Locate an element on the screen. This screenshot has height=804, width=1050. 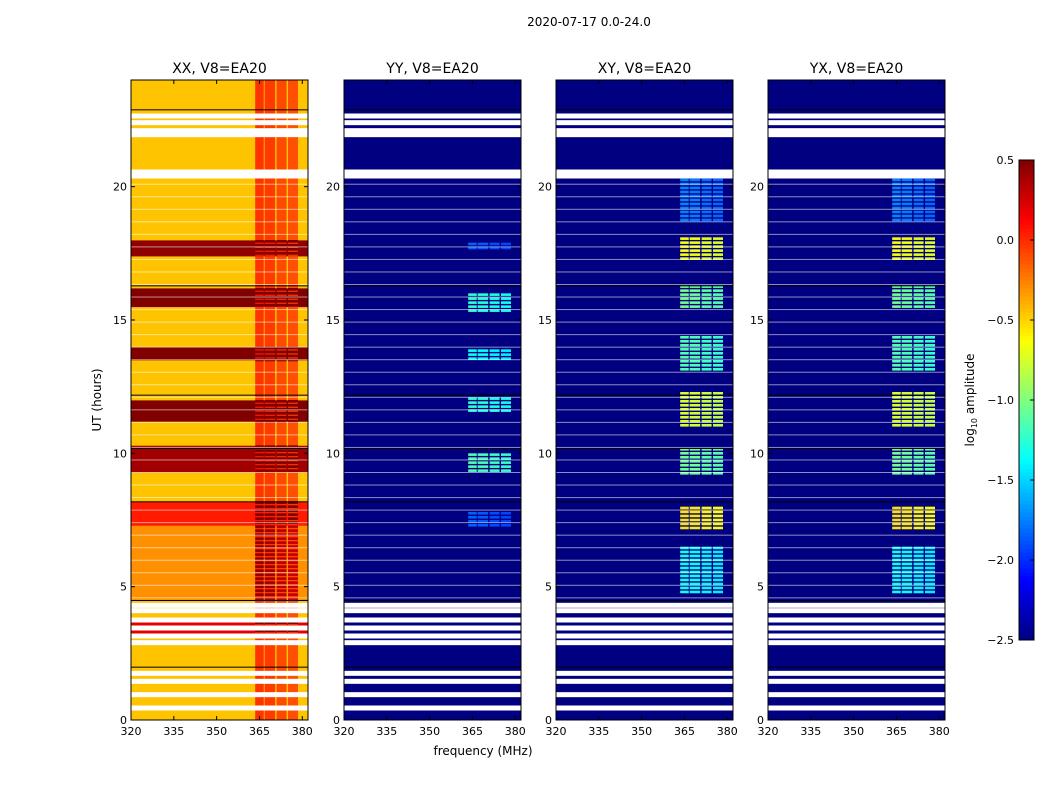
x-tick-label: 350 is located at coordinates (853, 731).